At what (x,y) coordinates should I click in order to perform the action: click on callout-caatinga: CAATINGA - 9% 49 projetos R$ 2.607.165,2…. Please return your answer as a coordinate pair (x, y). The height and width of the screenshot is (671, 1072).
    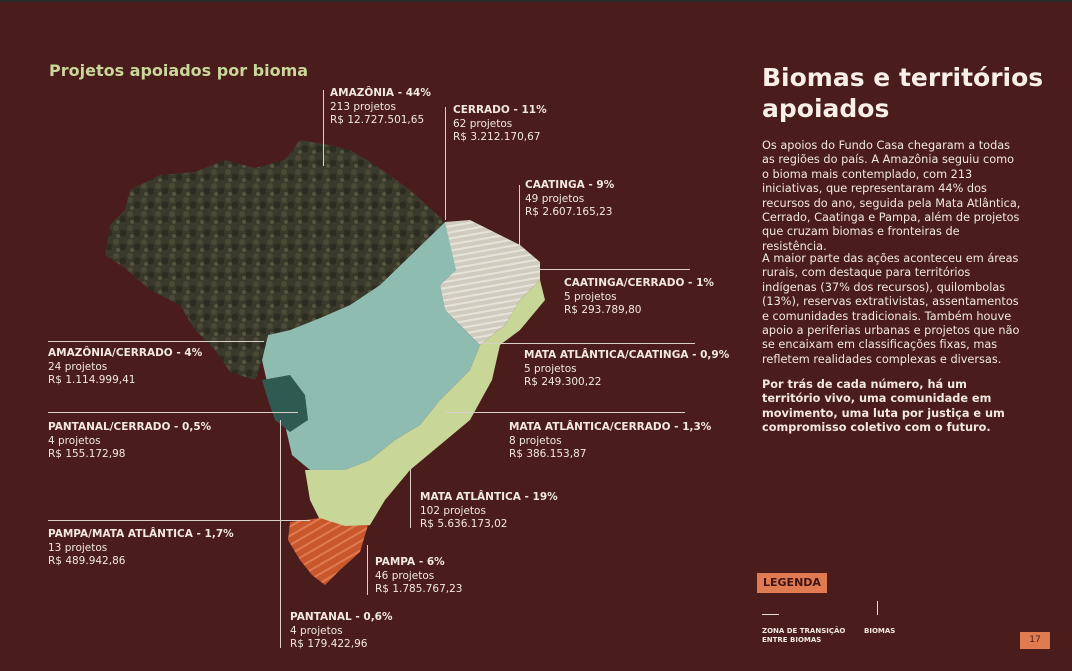
    Looking at the image, I should click on (569, 199).